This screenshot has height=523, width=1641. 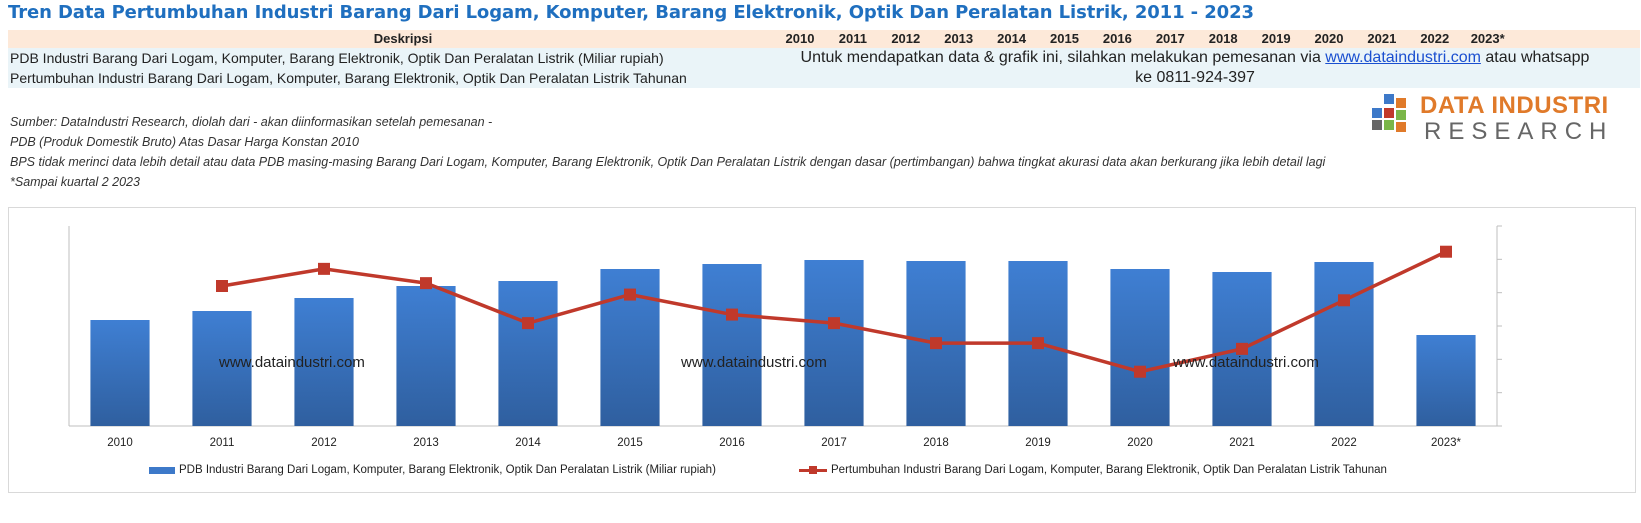 What do you see at coordinates (1389, 113) in the screenshot?
I see `logo-mosaic-icon` at bounding box center [1389, 113].